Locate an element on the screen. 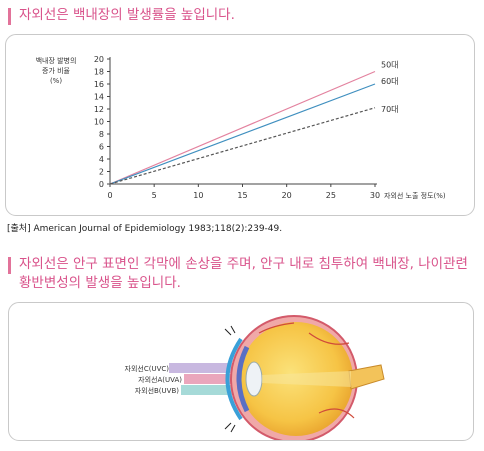 The height and width of the screenshot is (451, 484). x-tick-label: 30 is located at coordinates (375, 195).